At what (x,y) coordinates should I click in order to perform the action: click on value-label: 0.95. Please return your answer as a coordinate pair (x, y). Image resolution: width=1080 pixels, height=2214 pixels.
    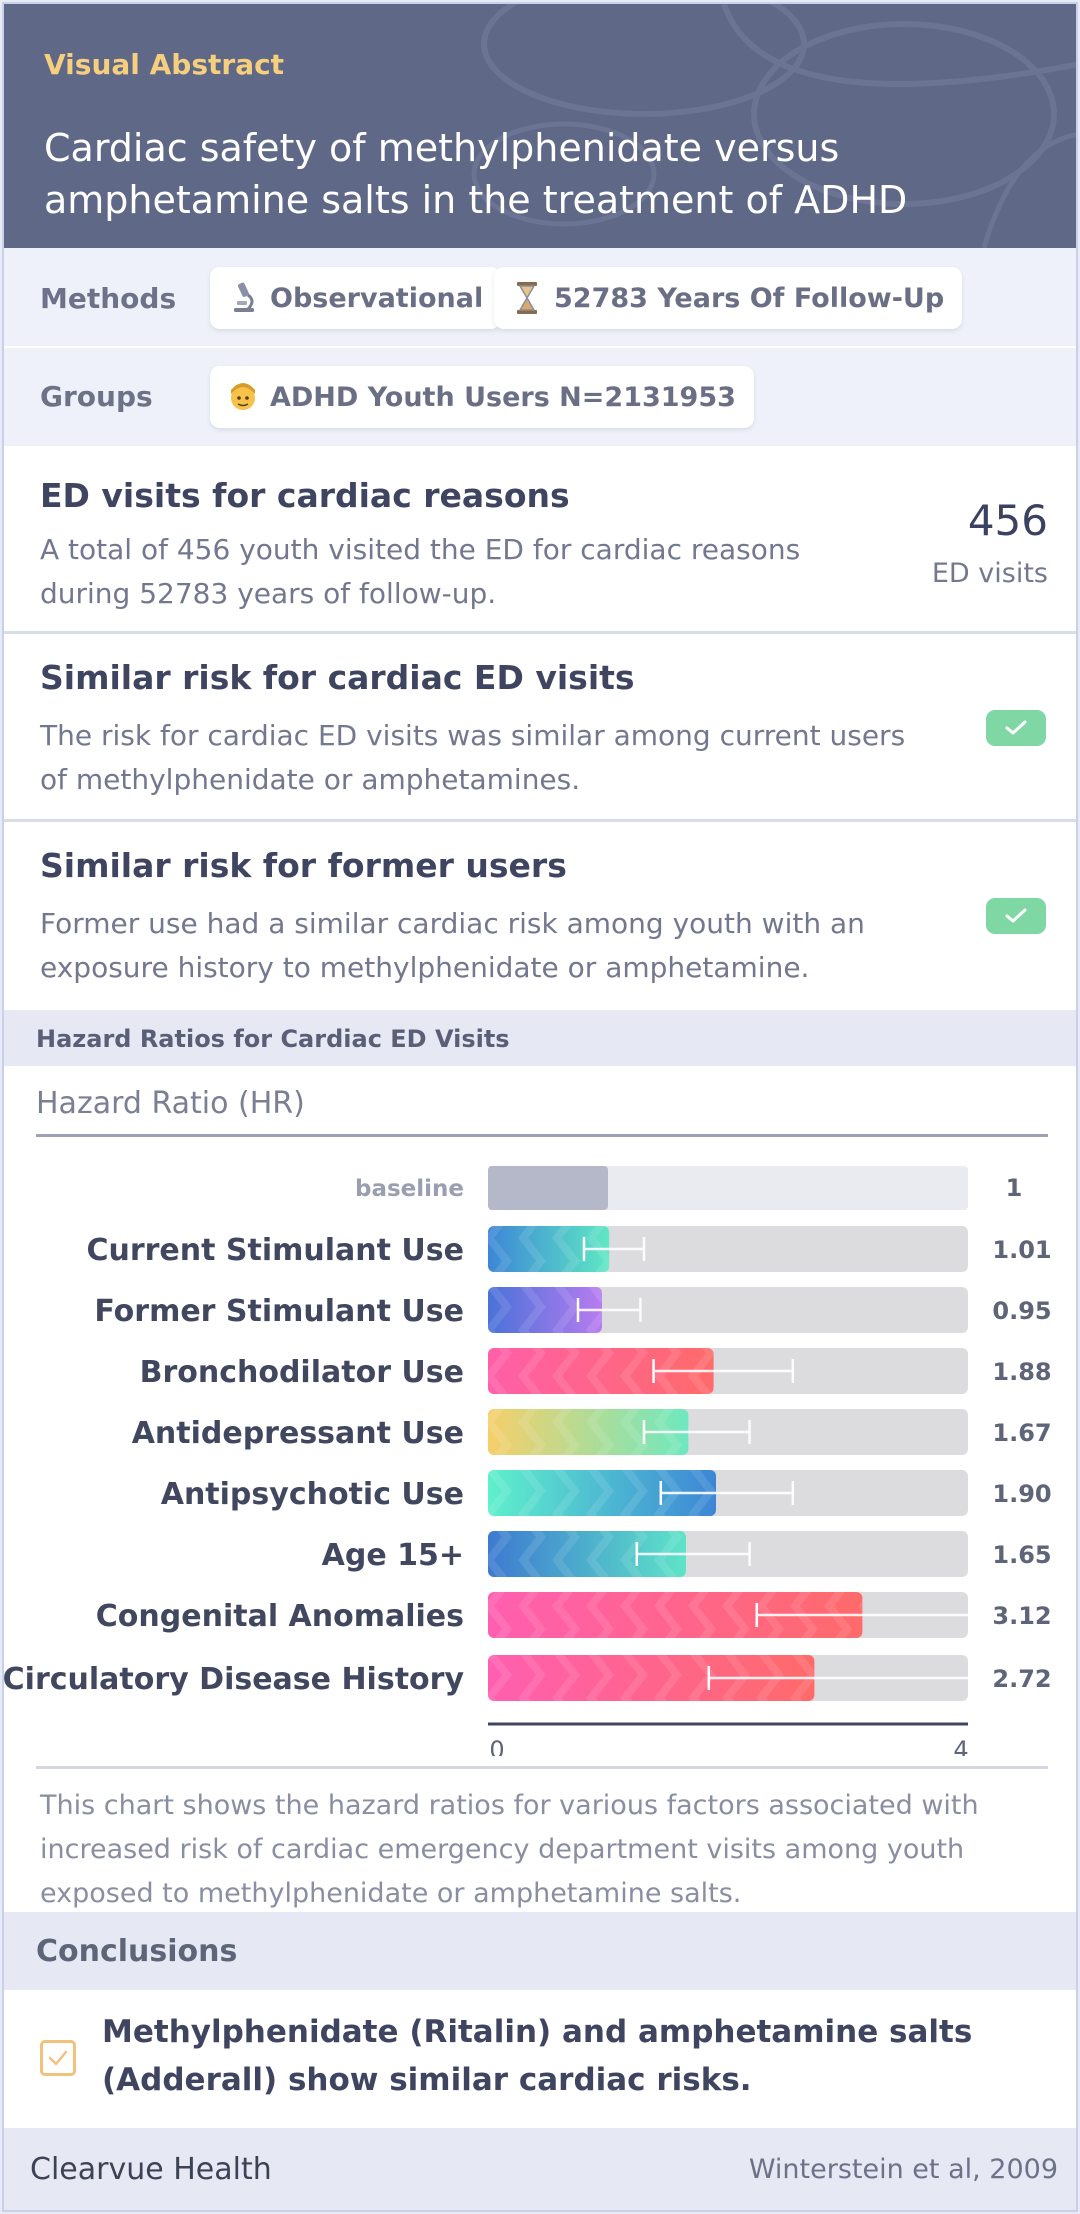
    Looking at the image, I should click on (1021, 1311).